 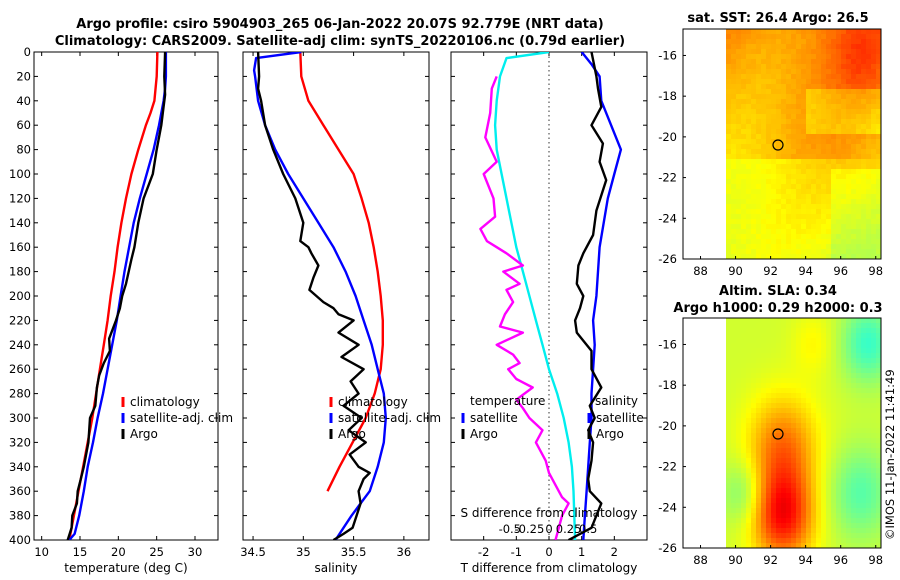 I want to click on lon-tick-label: 94, so click(x=805, y=560).